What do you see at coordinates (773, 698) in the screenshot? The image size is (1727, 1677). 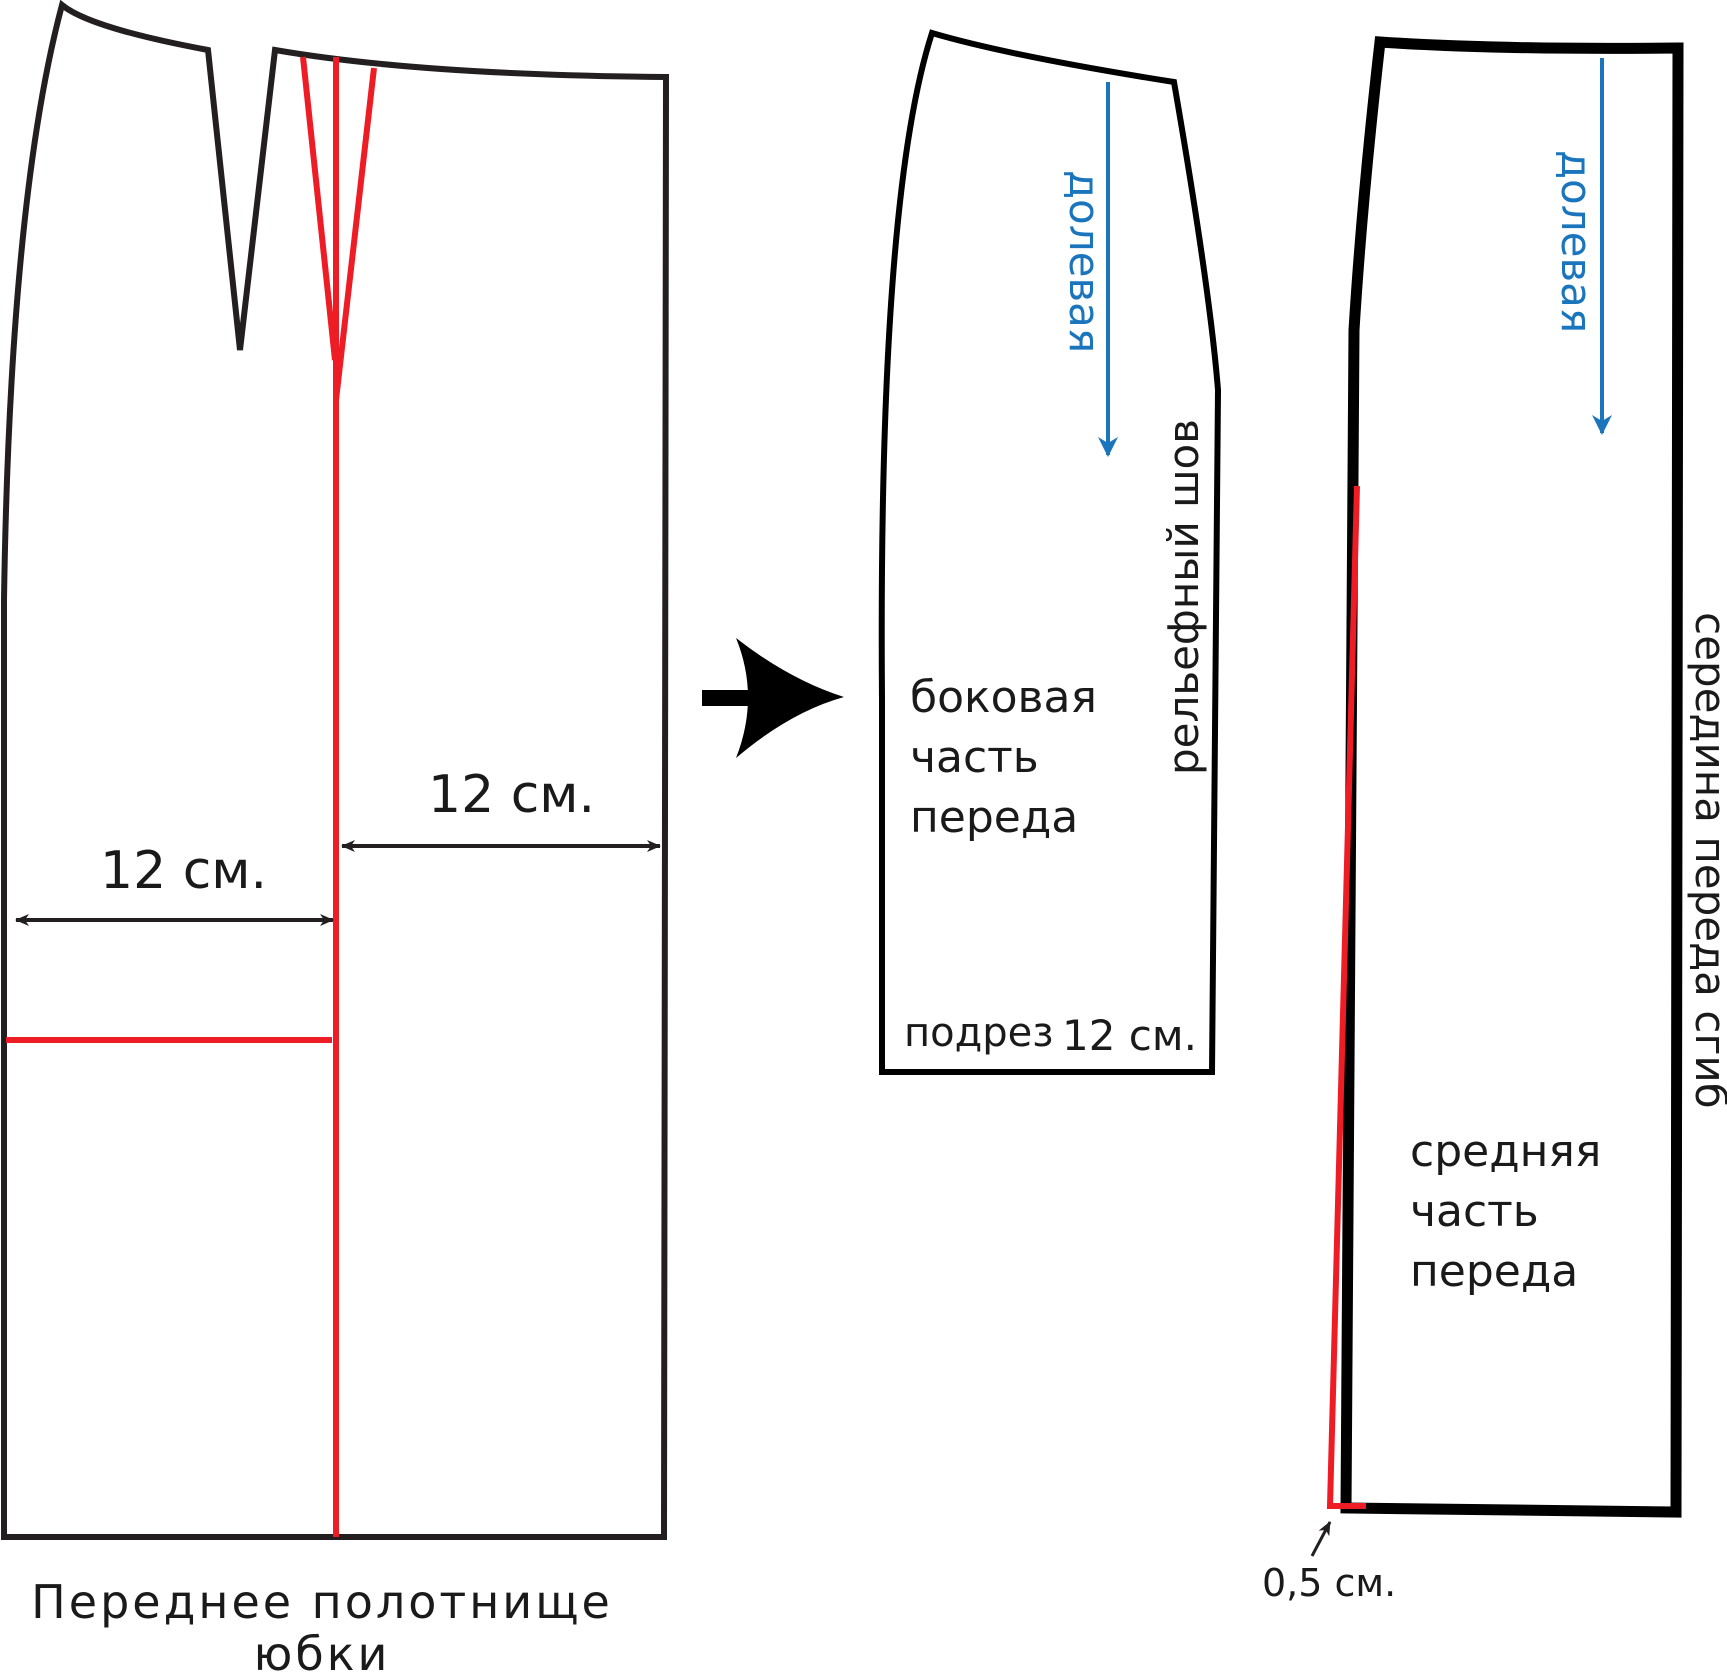 I see `transition-arrow` at bounding box center [773, 698].